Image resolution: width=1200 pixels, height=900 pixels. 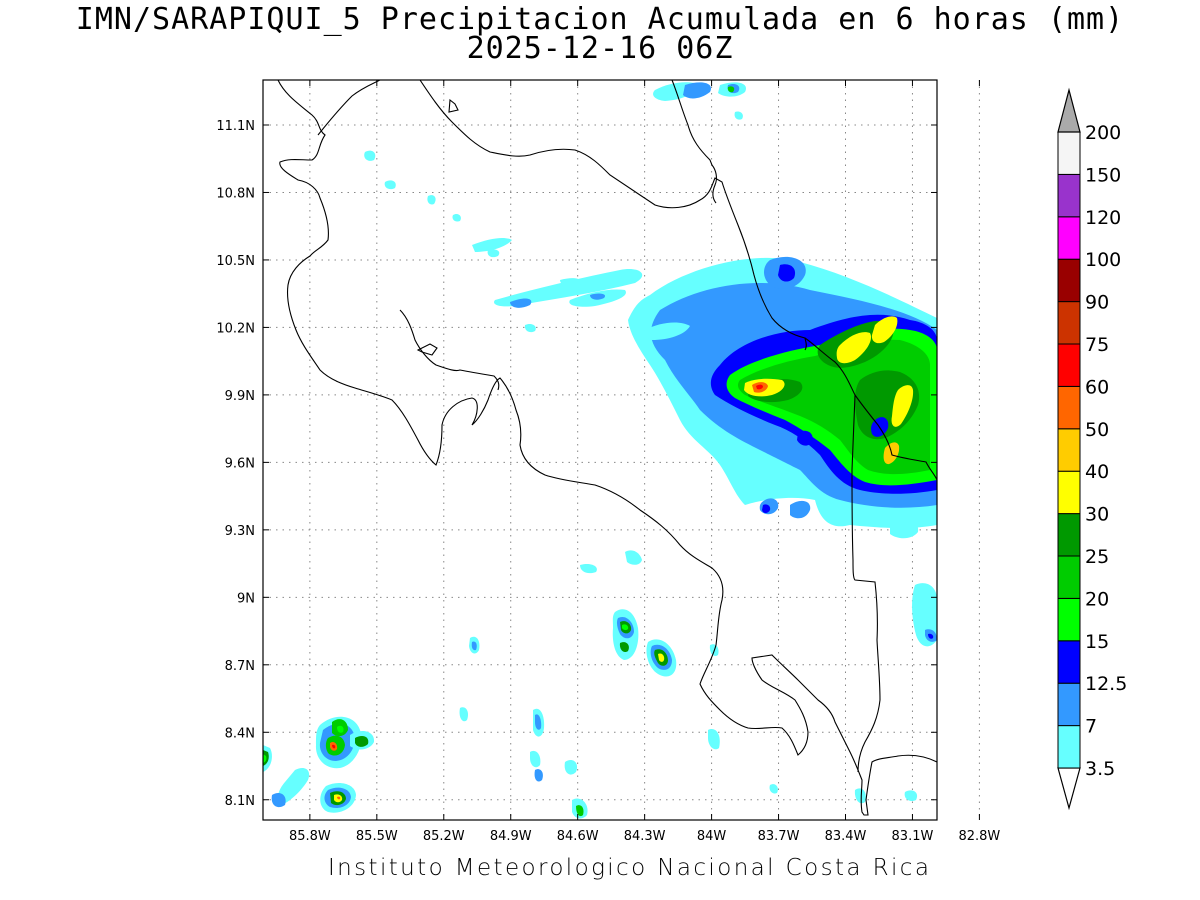 I want to click on lon-tick-label: 83.7W, so click(x=779, y=836).